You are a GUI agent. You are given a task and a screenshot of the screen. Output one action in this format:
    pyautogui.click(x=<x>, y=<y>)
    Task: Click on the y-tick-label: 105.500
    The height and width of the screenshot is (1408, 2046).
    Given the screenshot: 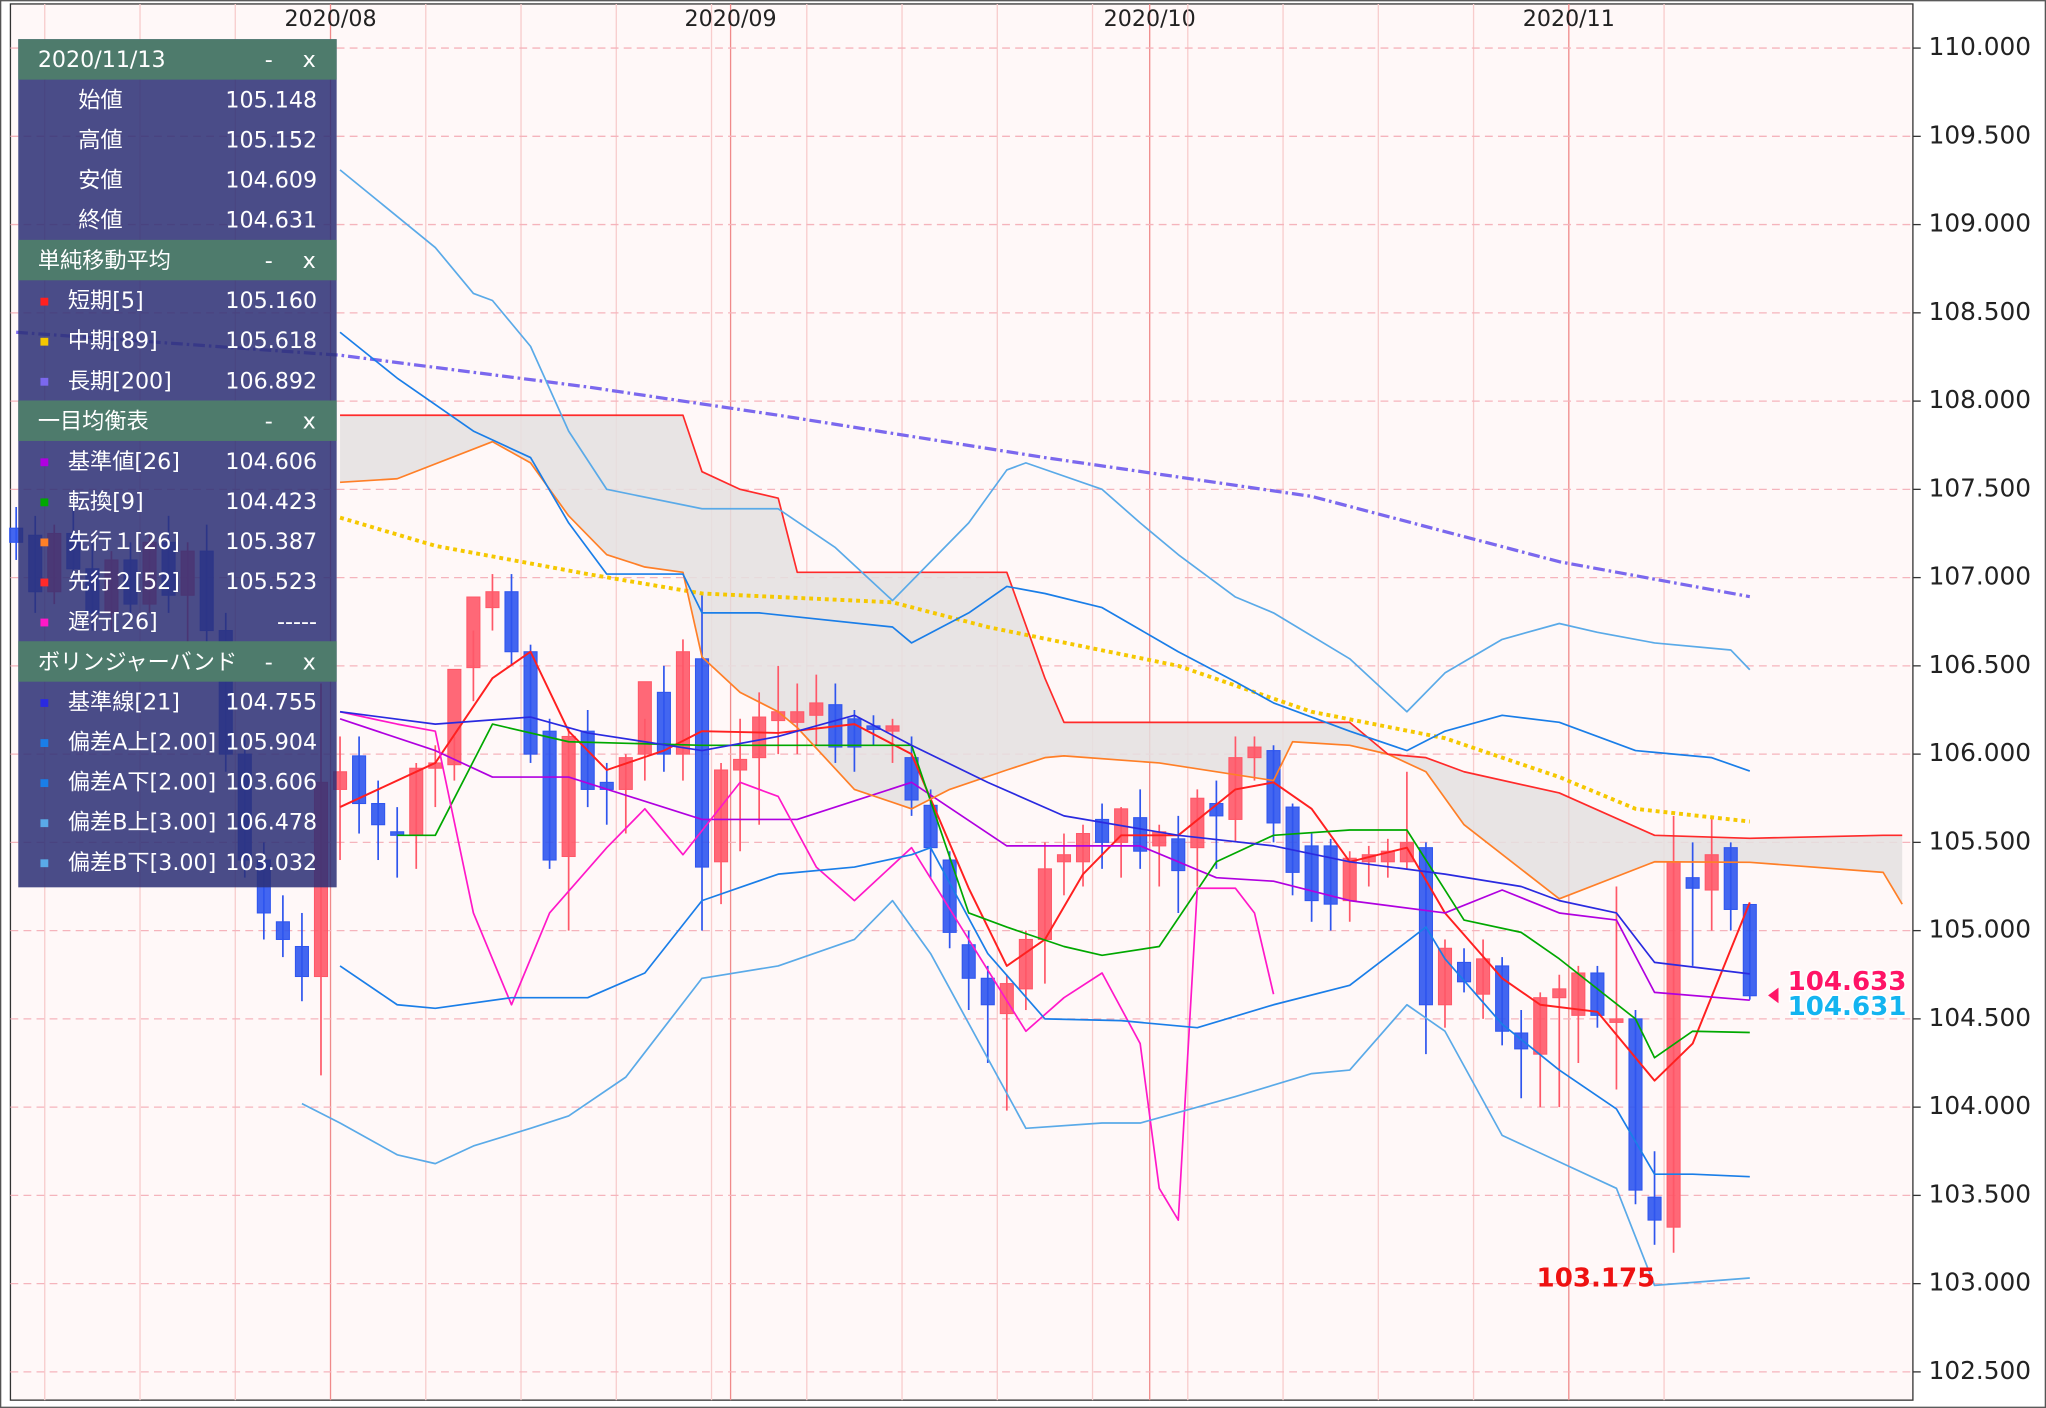 What is the action you would take?
    pyautogui.click(x=1980, y=840)
    